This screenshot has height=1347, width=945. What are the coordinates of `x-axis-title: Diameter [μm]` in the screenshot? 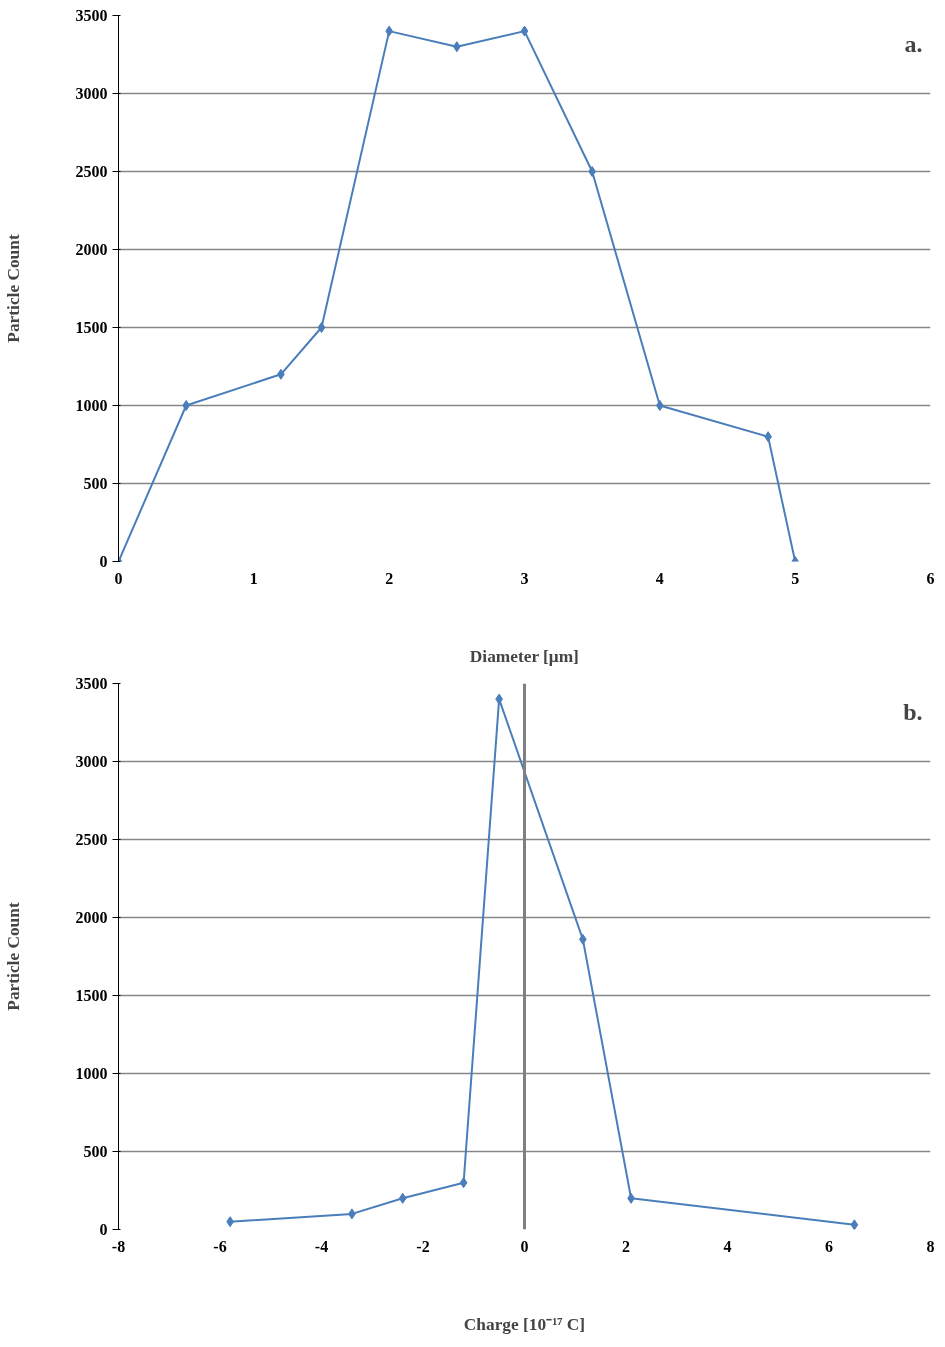 It's located at (524, 656).